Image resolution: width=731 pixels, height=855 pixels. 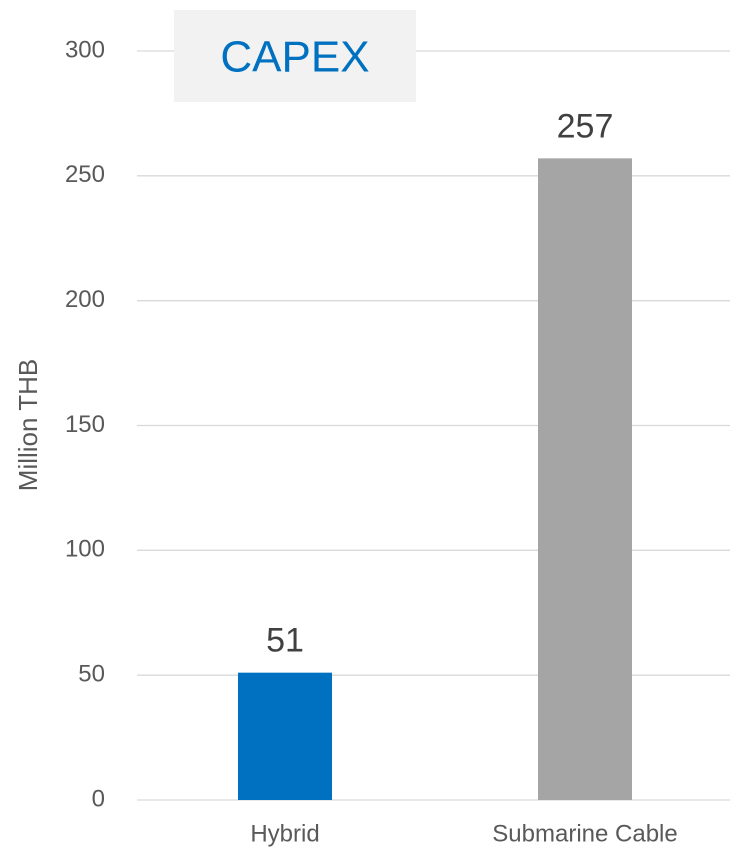 I want to click on y-tick-label: 100, so click(x=85, y=549).